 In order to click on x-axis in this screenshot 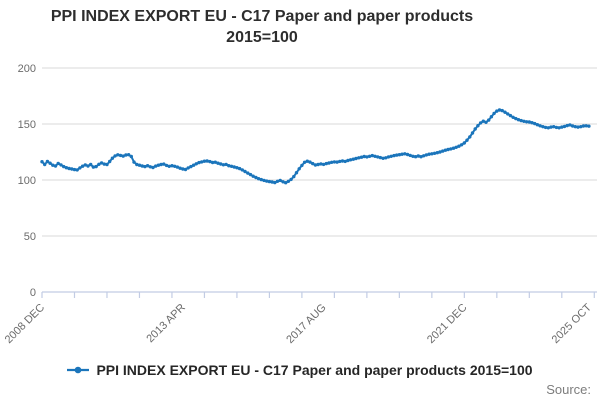, I will do `click(319, 294)`.